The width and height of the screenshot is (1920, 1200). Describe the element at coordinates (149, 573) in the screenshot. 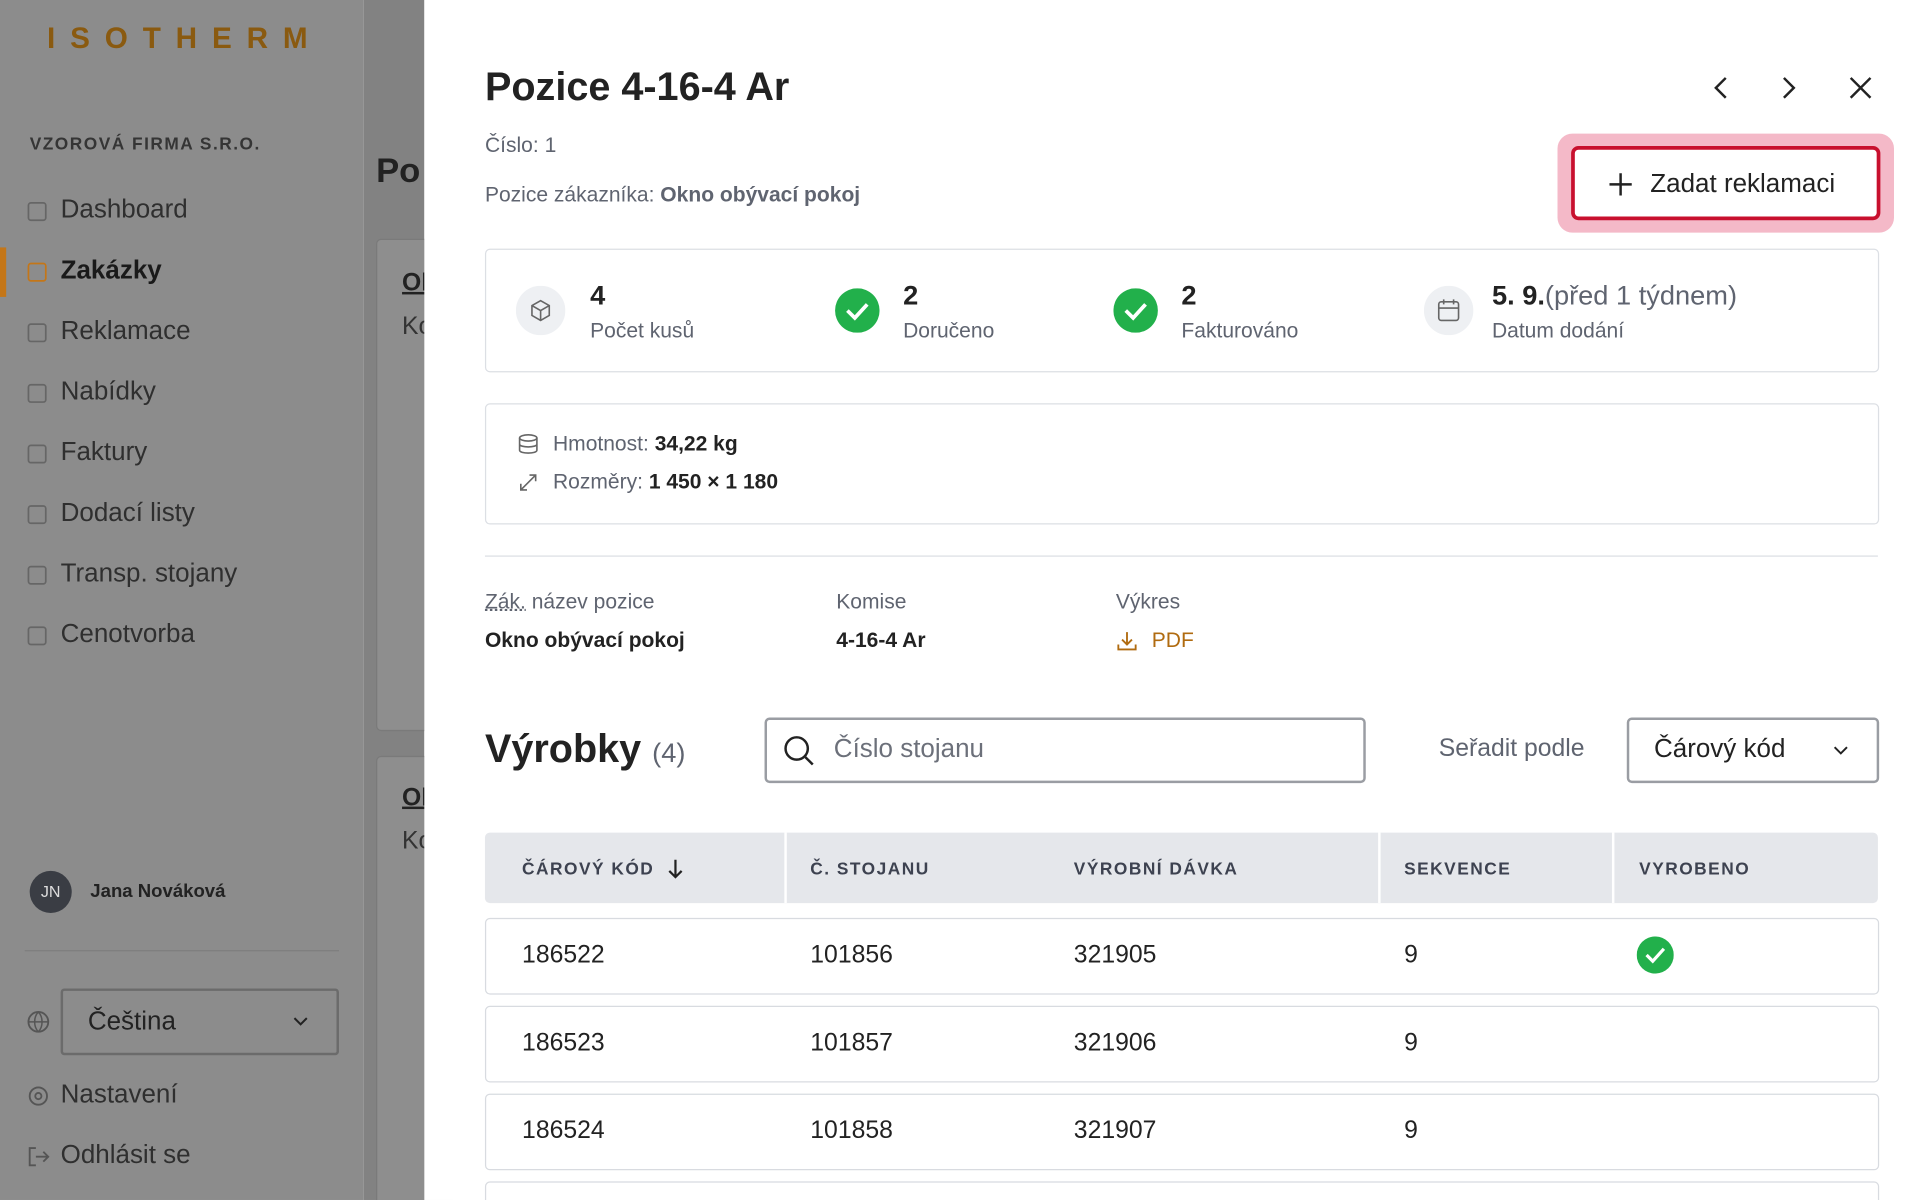

I see `nav-item: Transp. stojany` at that location.